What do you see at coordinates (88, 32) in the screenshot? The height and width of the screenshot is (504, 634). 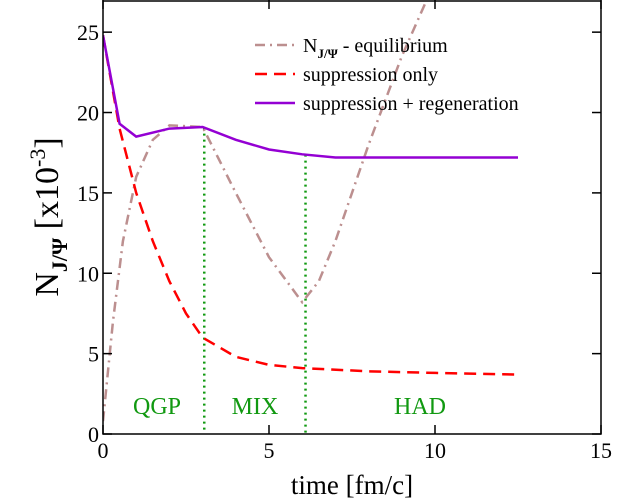 I see `y-tick-label: 25` at bounding box center [88, 32].